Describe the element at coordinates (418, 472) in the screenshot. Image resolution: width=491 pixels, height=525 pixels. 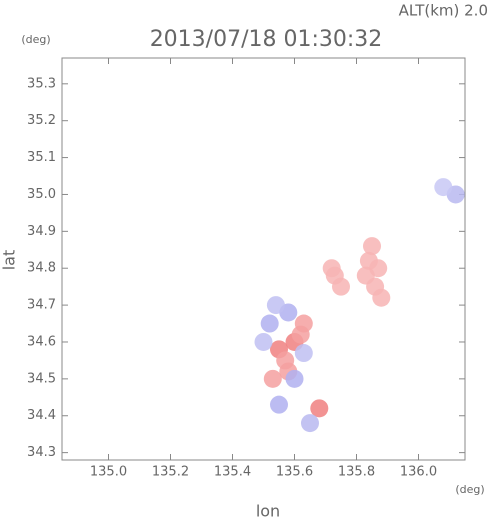
I see `x-tick-label: 136.0` at that location.